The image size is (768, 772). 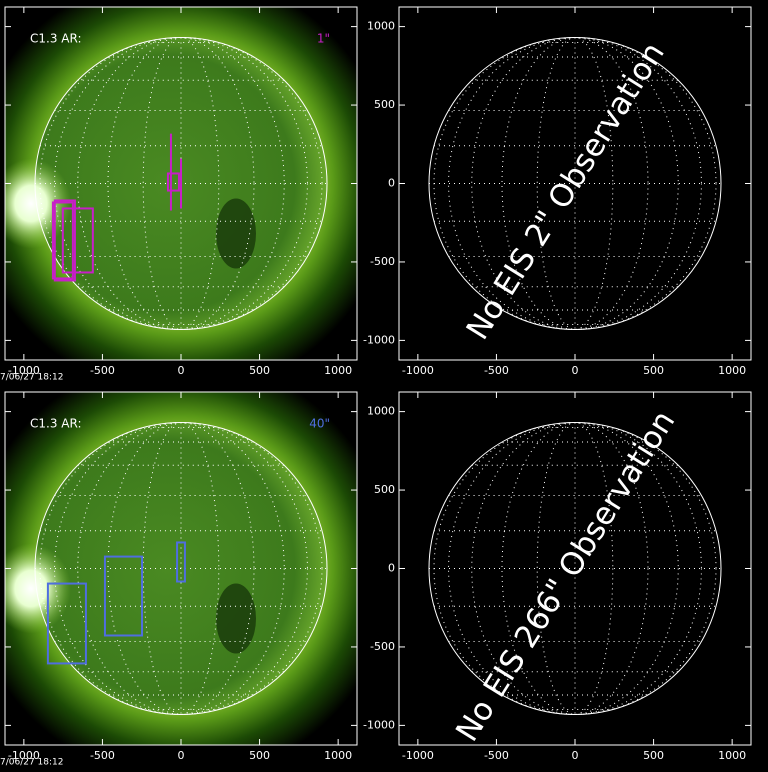 I want to click on annotation: No EIS 2" Observation, so click(x=566, y=191).